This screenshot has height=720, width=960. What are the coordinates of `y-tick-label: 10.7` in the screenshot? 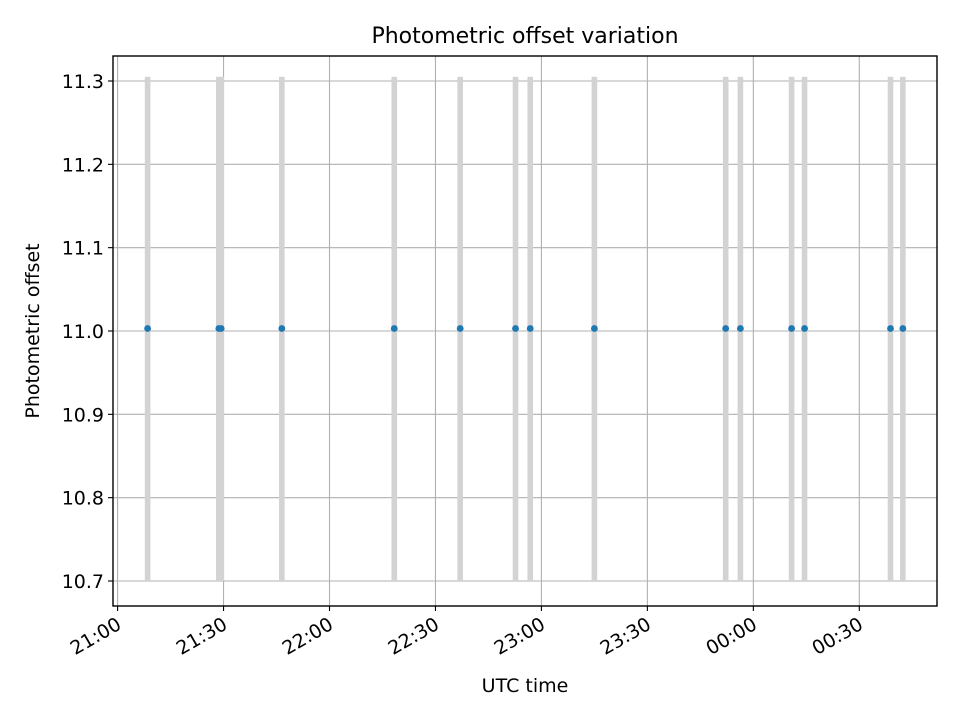 It's located at (83, 582).